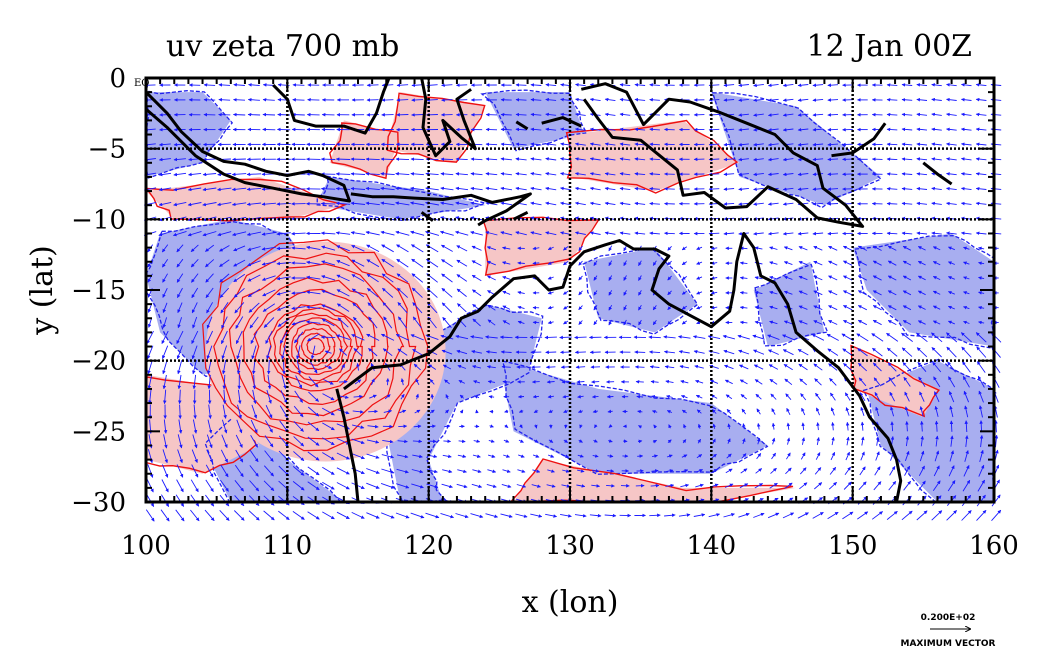  I want to click on x-axis-label: x (lon), so click(570, 602).